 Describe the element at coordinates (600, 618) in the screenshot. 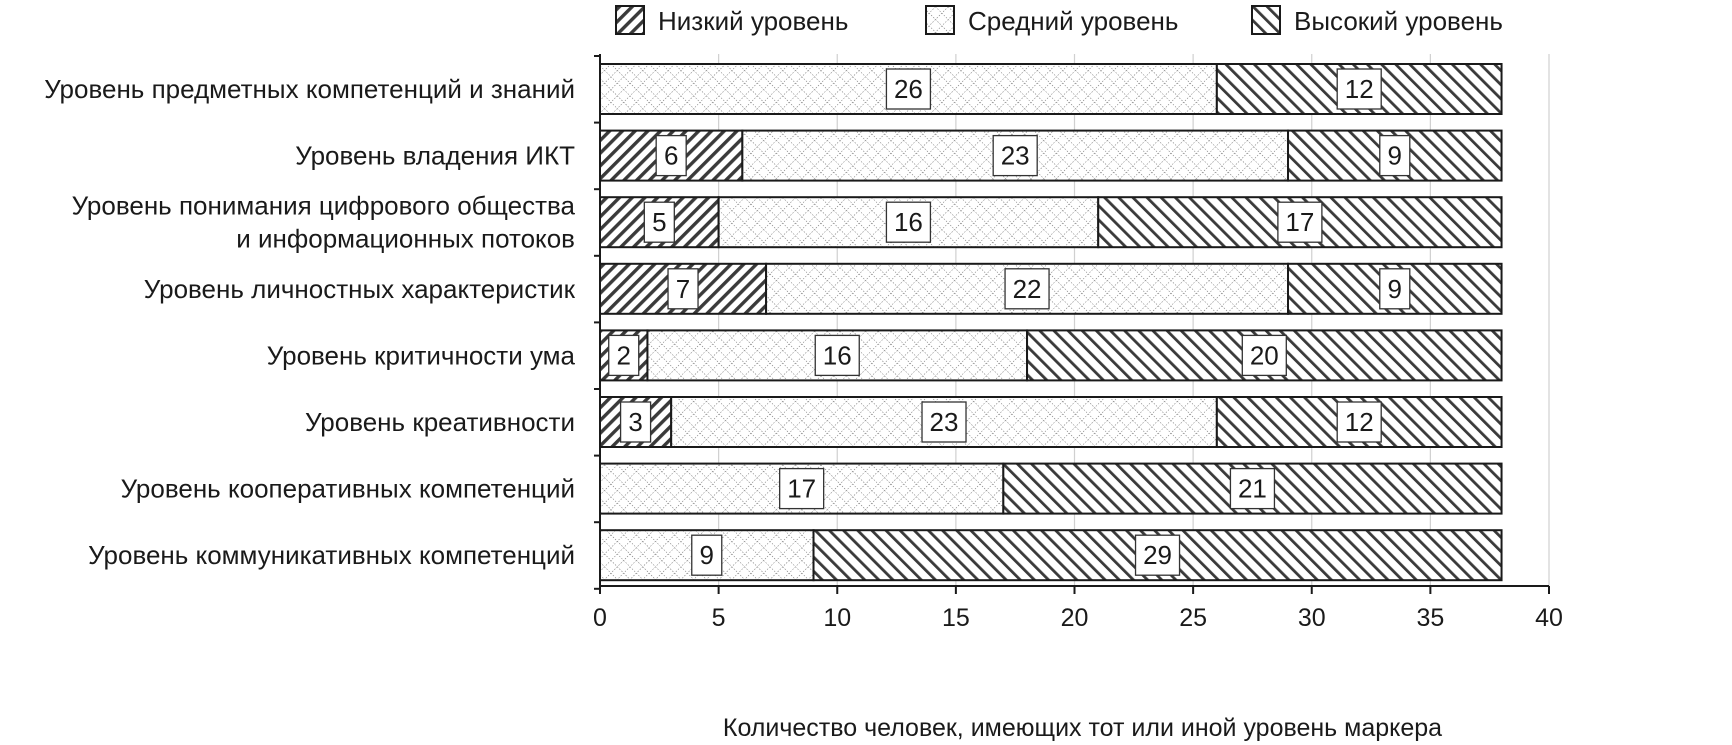

I see `x-tick-label: 0` at that location.